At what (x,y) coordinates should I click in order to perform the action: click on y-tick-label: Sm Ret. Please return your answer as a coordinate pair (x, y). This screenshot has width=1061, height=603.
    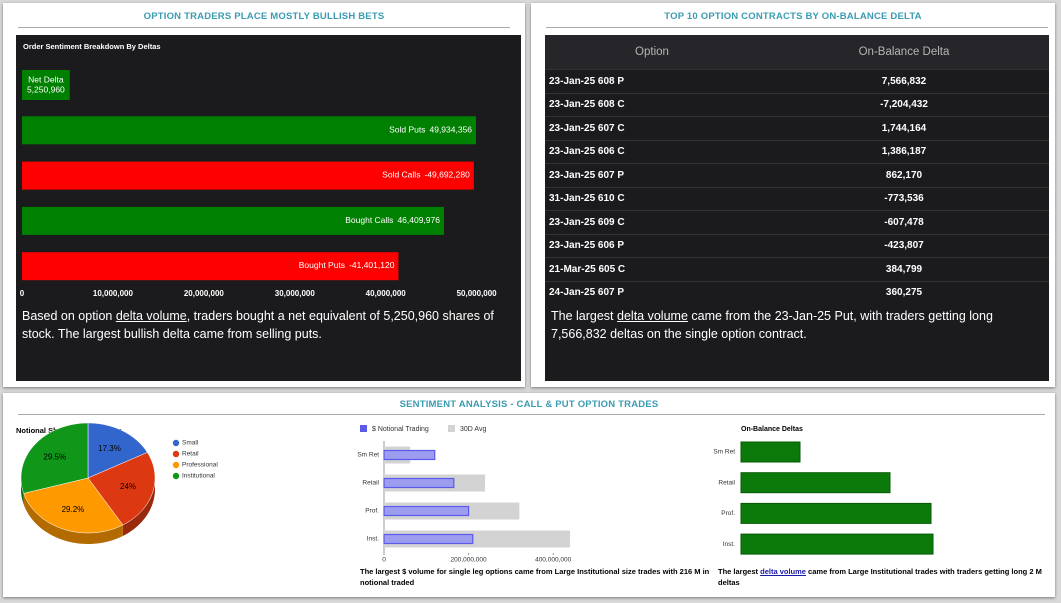
    Looking at the image, I should click on (368, 455).